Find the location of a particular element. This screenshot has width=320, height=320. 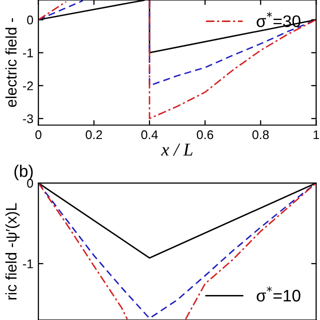

y-axis-title: ric field -ψ′(x)L is located at coordinates (12, 251).